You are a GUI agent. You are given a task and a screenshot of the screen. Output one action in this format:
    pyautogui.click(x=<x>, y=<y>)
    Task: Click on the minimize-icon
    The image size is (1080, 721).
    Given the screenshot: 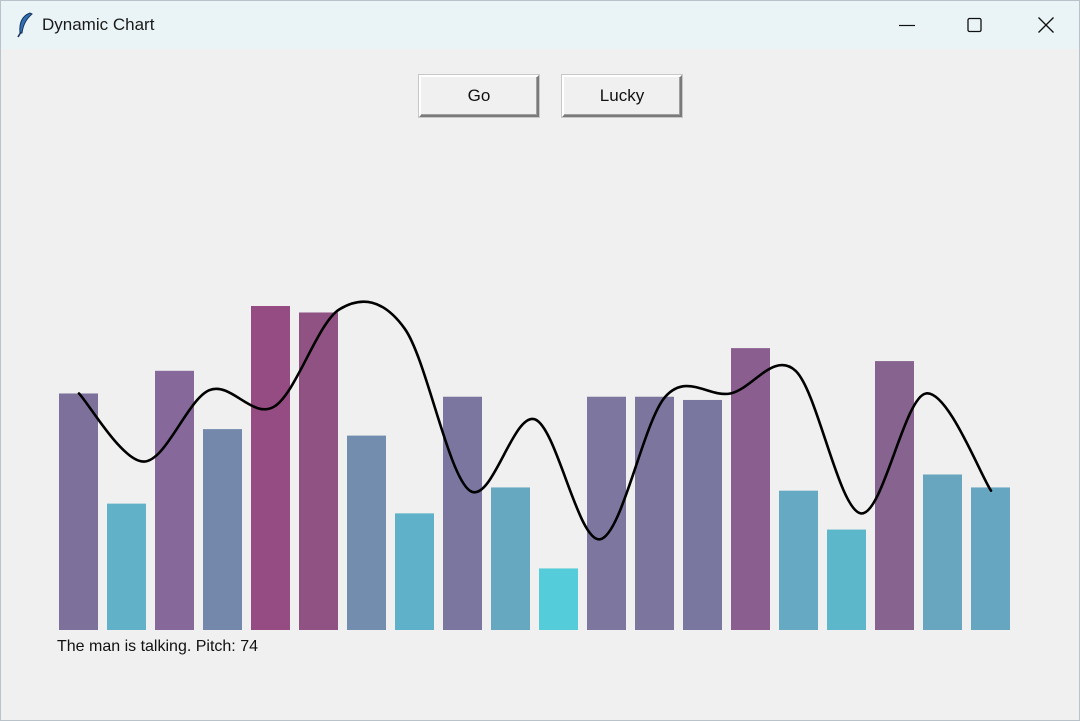 What is the action you would take?
    pyautogui.click(x=907, y=25)
    